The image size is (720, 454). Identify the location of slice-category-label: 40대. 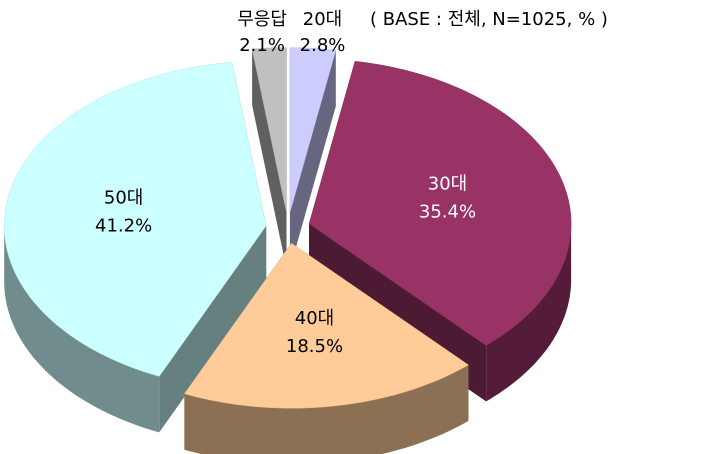
(314, 318).